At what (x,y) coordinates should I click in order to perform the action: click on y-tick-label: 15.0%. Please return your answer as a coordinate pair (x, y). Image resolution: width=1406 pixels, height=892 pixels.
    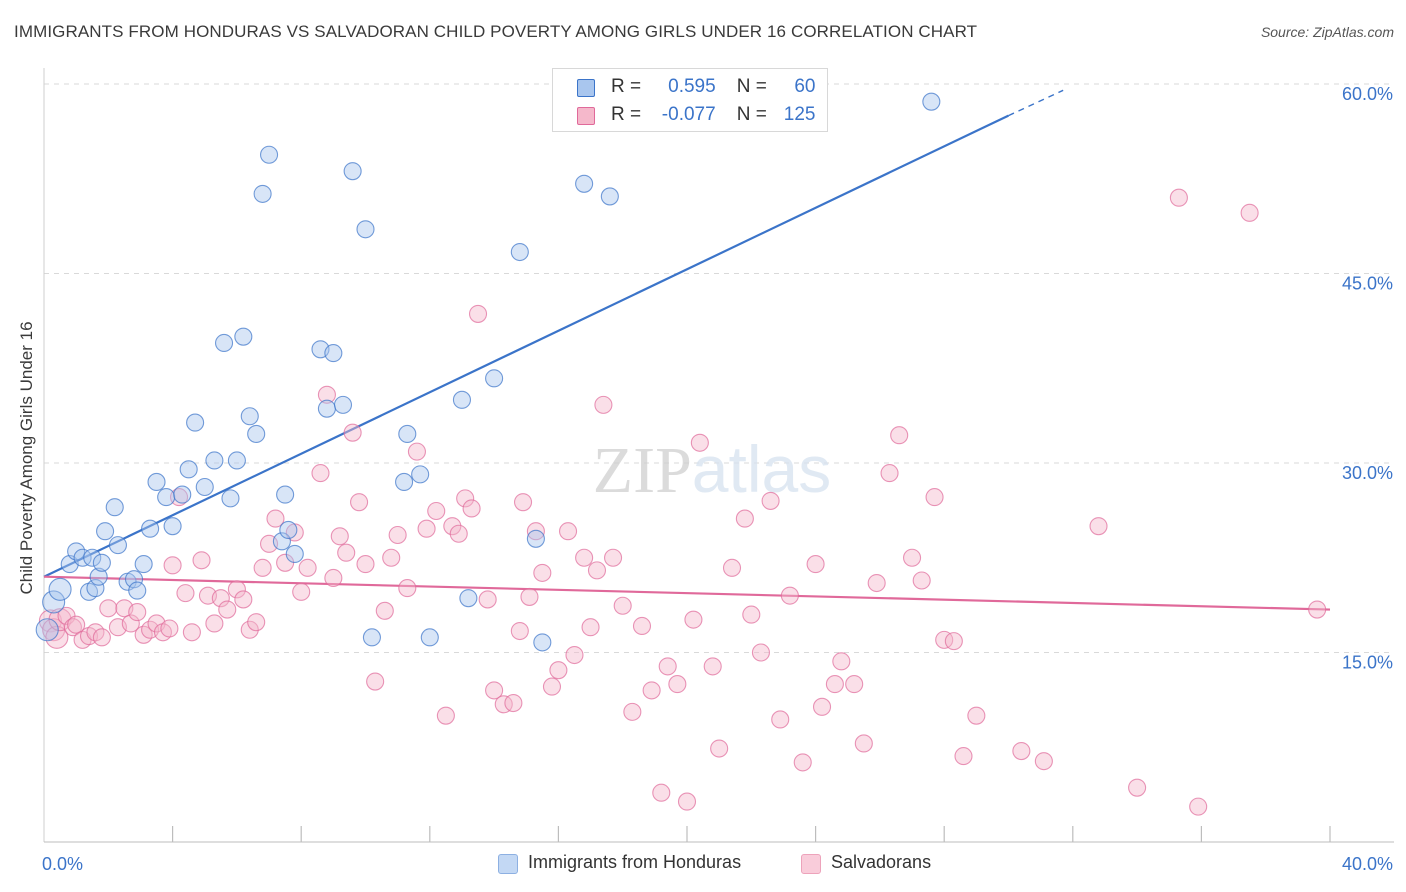
    Looking at the image, I should click on (1367, 663).